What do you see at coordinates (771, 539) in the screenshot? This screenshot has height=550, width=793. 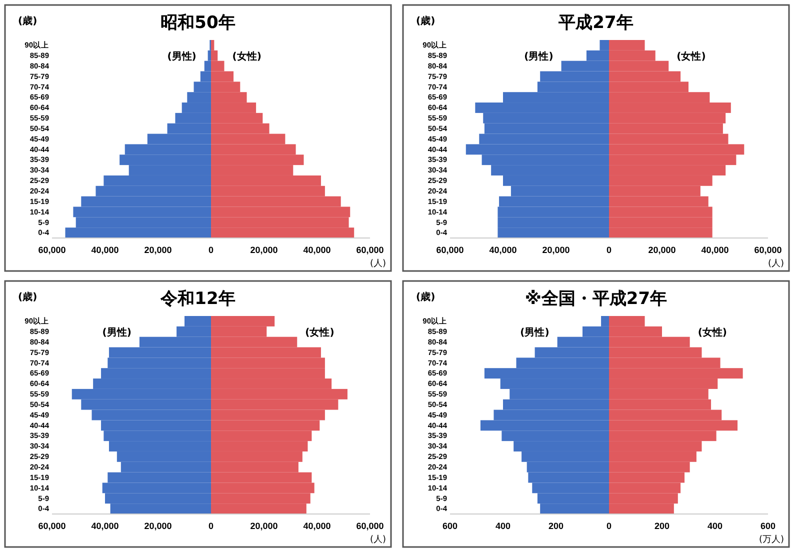 I see `text: (万人)` at bounding box center [771, 539].